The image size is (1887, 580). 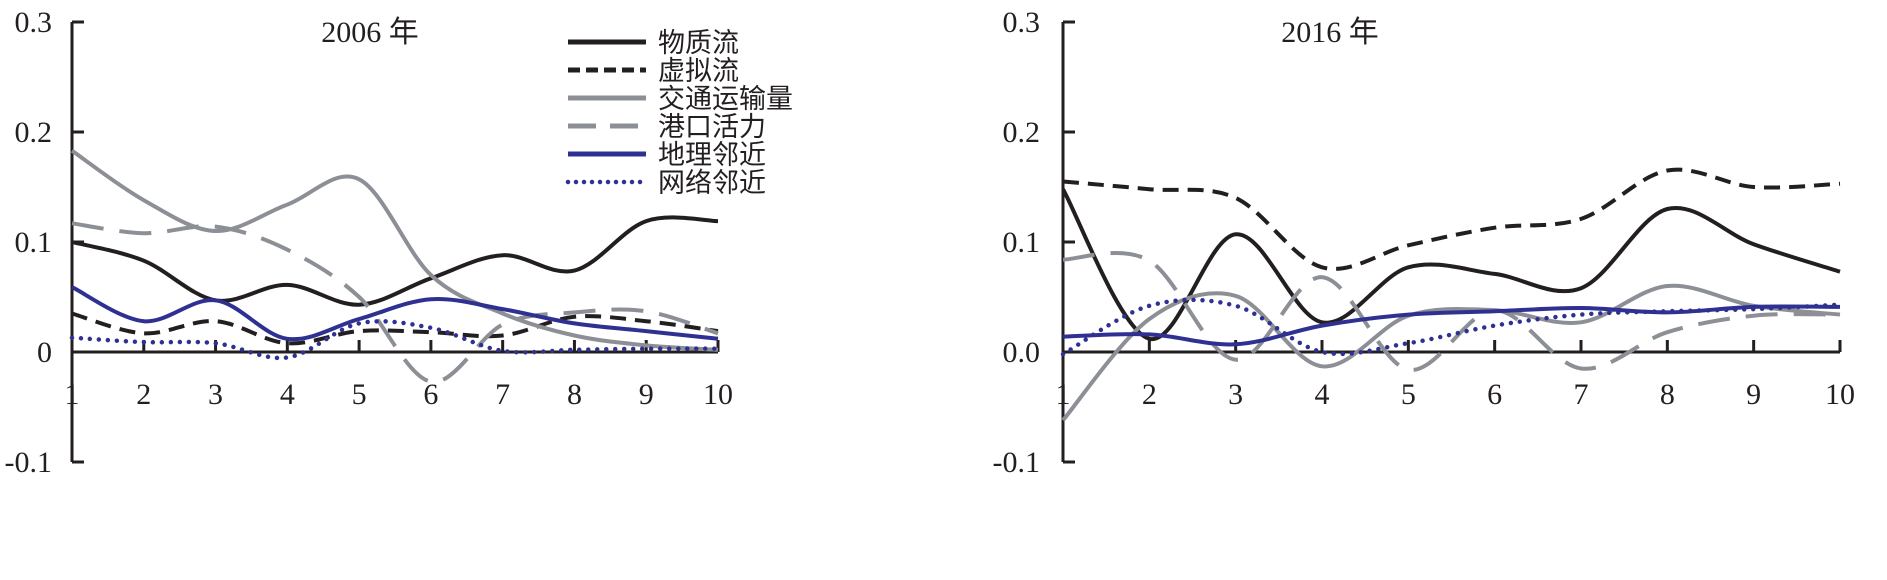 What do you see at coordinates (712, 127) in the screenshot?
I see `legend-label: 港口活力` at bounding box center [712, 127].